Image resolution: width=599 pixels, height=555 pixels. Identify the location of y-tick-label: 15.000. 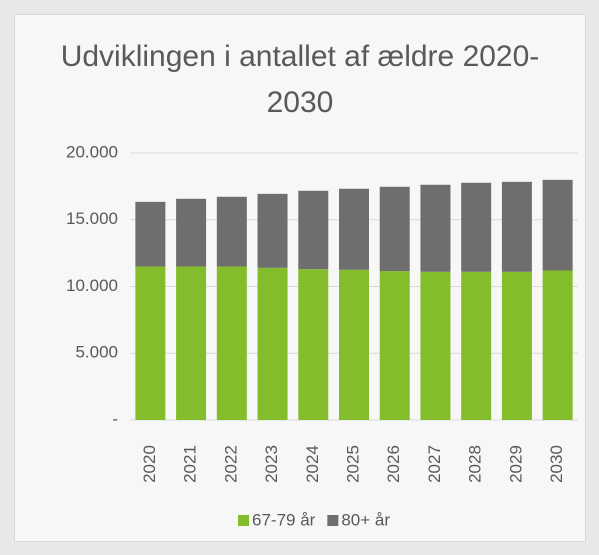
(92, 218).